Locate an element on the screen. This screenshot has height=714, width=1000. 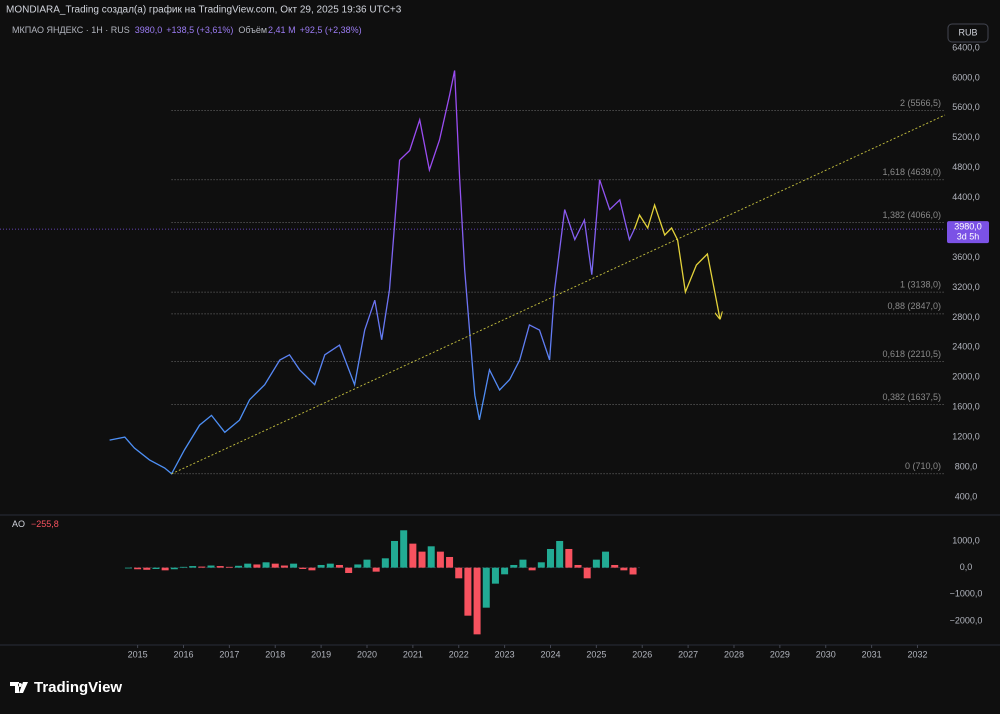
last-price-label: 3980,0 is located at coordinates (968, 226).